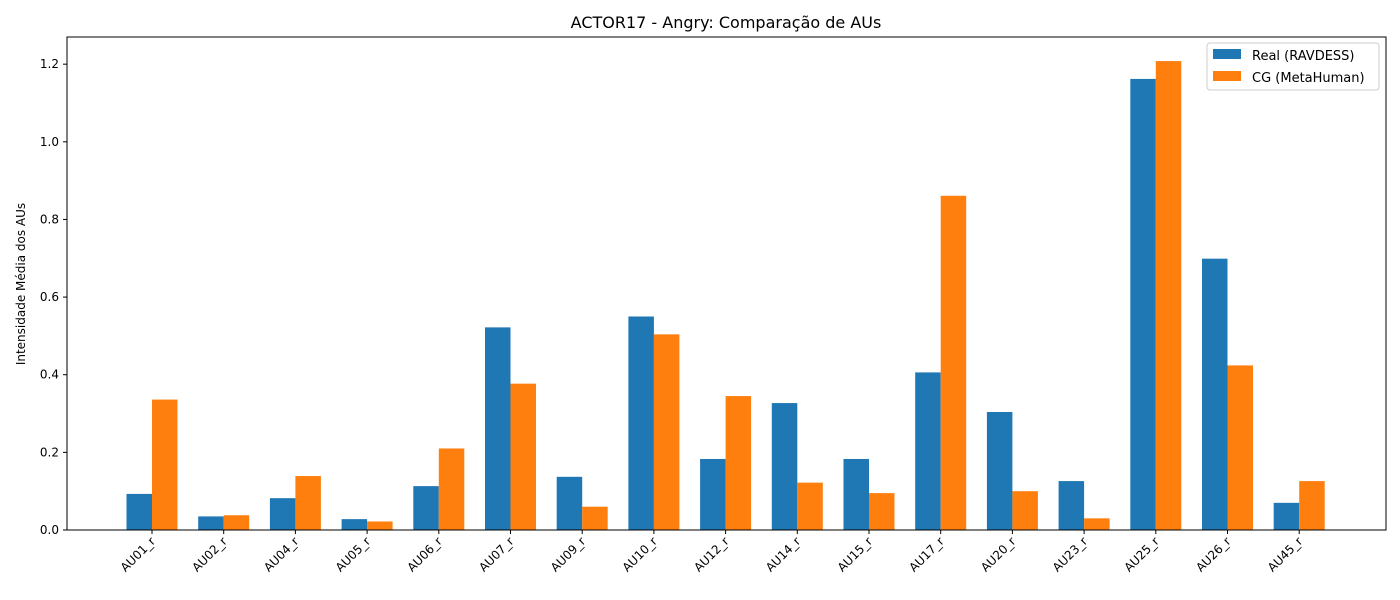  I want to click on x-tick-label: AU15_r, so click(855, 554).